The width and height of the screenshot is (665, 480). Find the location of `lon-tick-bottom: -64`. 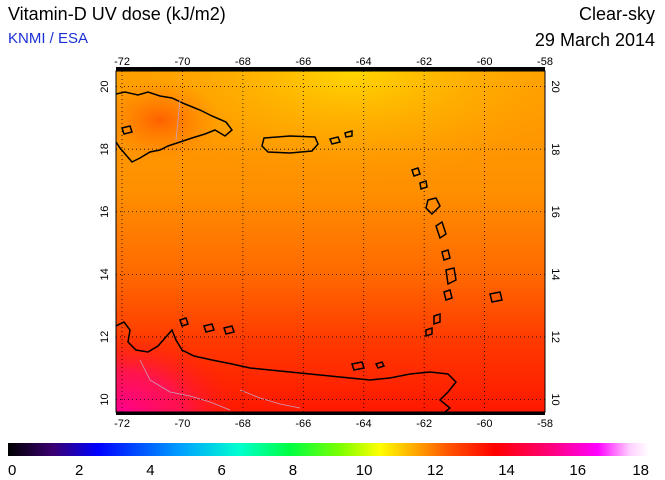

lon-tick-bottom: -64 is located at coordinates (364, 424).